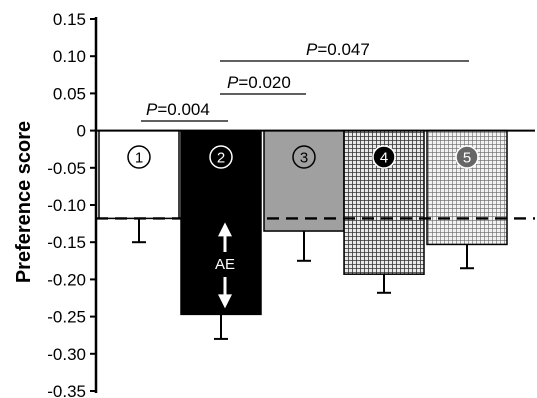 The width and height of the screenshot is (537, 398). What do you see at coordinates (305, 81) in the screenshot?
I see `comparisons: P=0.004 P=0.020 P=0.047` at bounding box center [305, 81].